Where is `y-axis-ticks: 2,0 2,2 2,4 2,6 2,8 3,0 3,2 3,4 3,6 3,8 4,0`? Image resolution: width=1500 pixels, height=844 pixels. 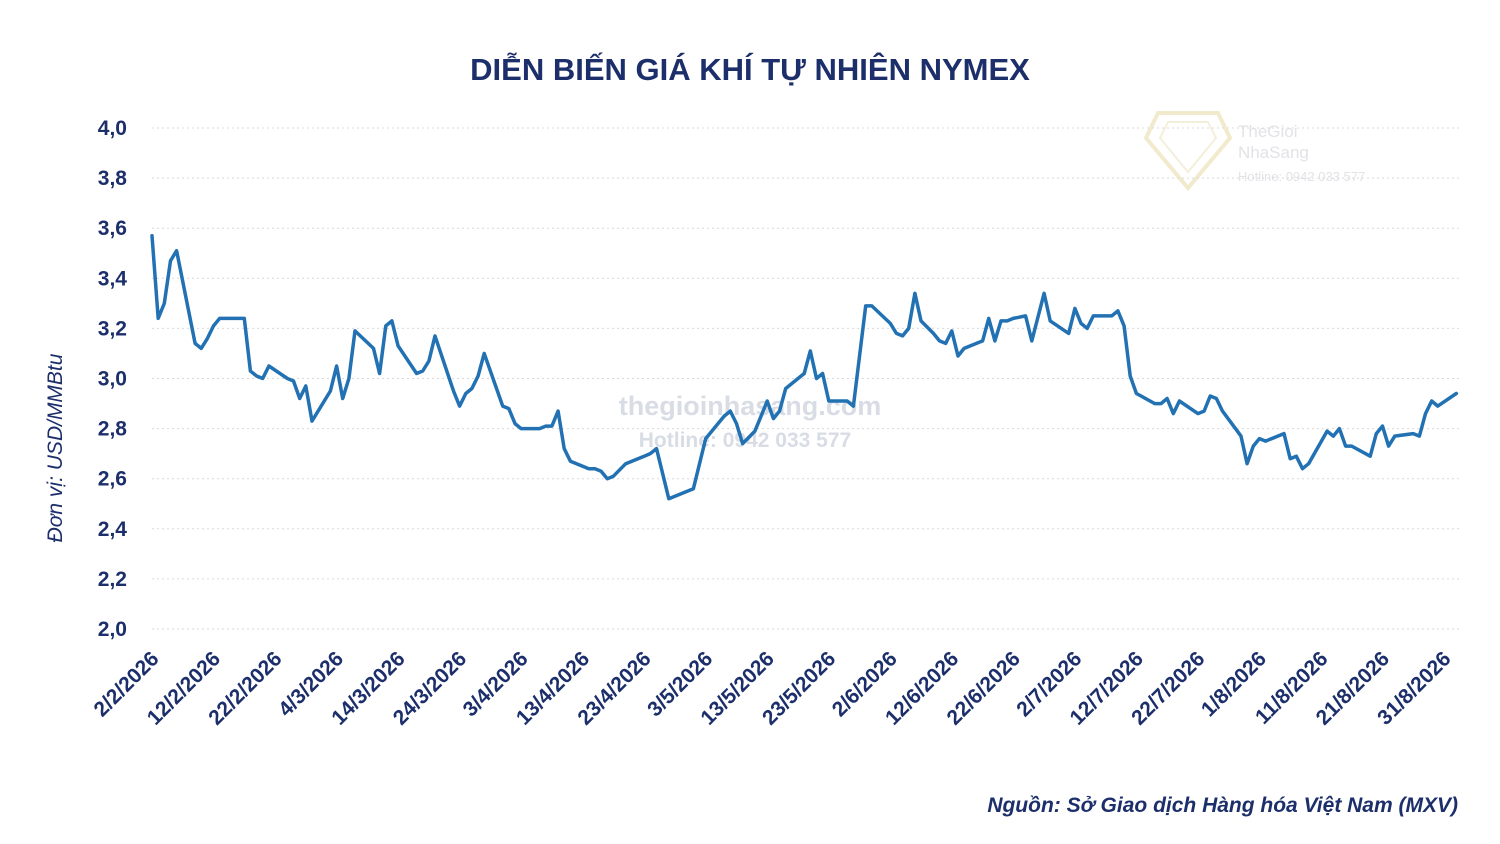 y-axis-ticks: 2,0 2,2 2,4 2,6 2,8 3,0 3,2 3,4 3,6 3,8 4,0 is located at coordinates (113, 379).